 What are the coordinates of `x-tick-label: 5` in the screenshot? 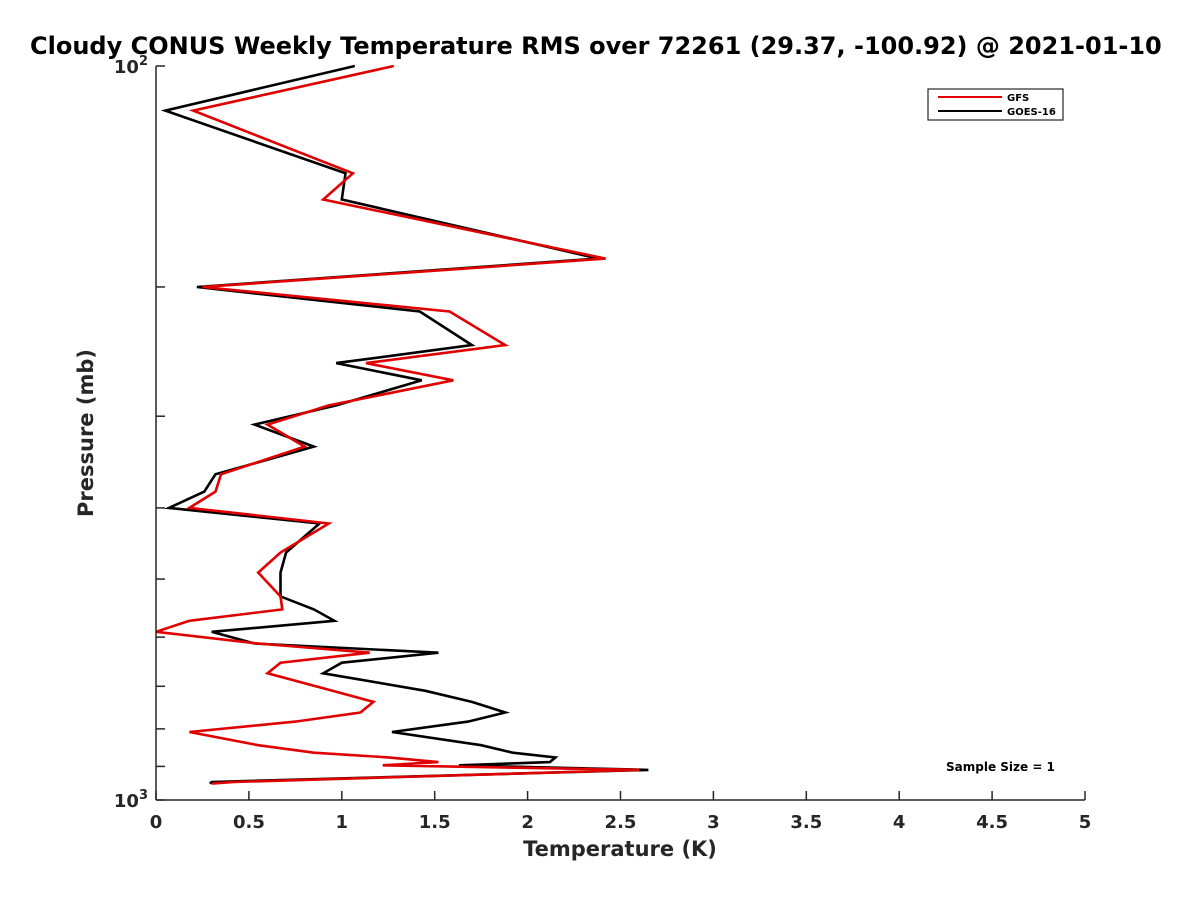 It's located at (1085, 822).